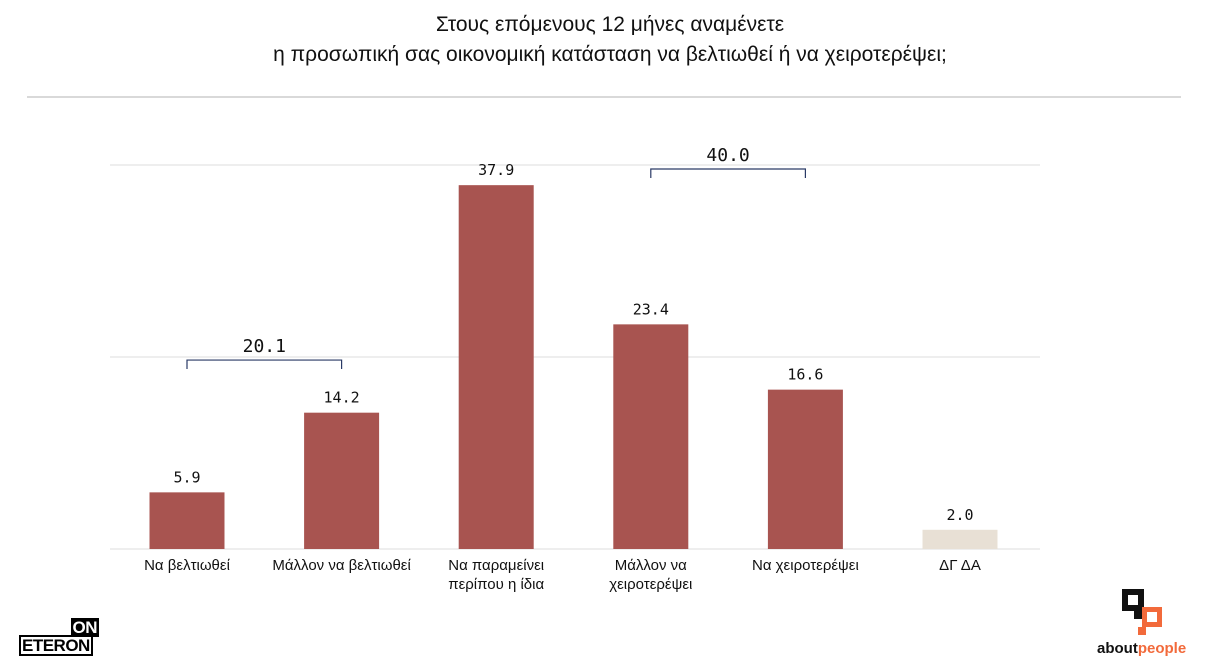 Image resolution: width=1220 pixels, height=664 pixels. Describe the element at coordinates (1117, 648) in the screenshot. I see `aboutpeople-logo-about: about` at that location.